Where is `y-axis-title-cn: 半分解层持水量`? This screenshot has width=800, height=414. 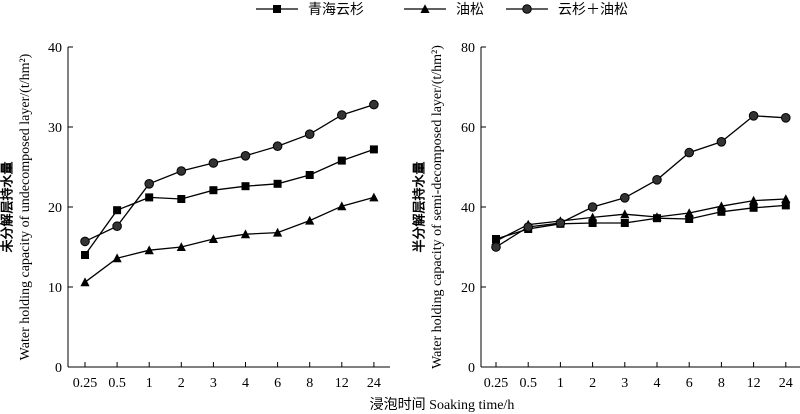
y-axis-title-cn: 半分解层持水量 is located at coordinates (420, 206).